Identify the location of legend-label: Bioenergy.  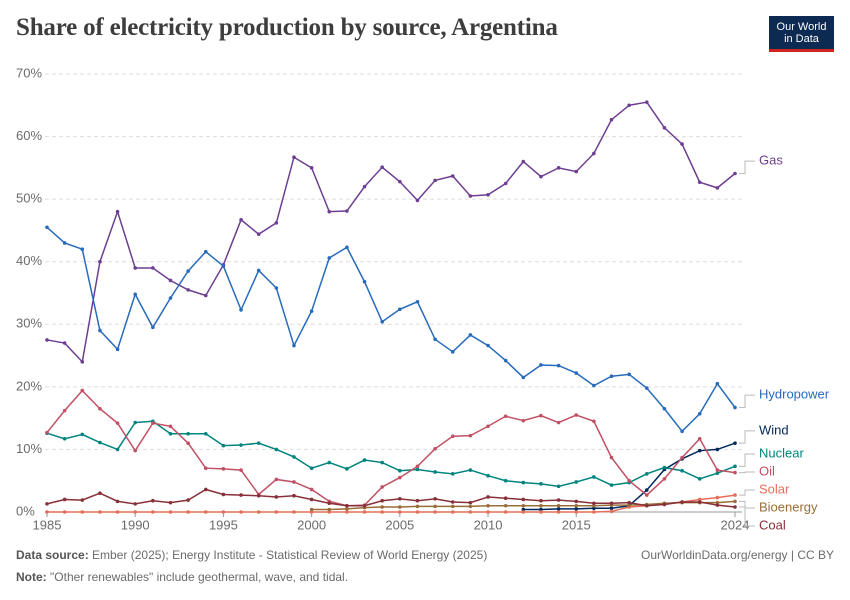
(788, 506).